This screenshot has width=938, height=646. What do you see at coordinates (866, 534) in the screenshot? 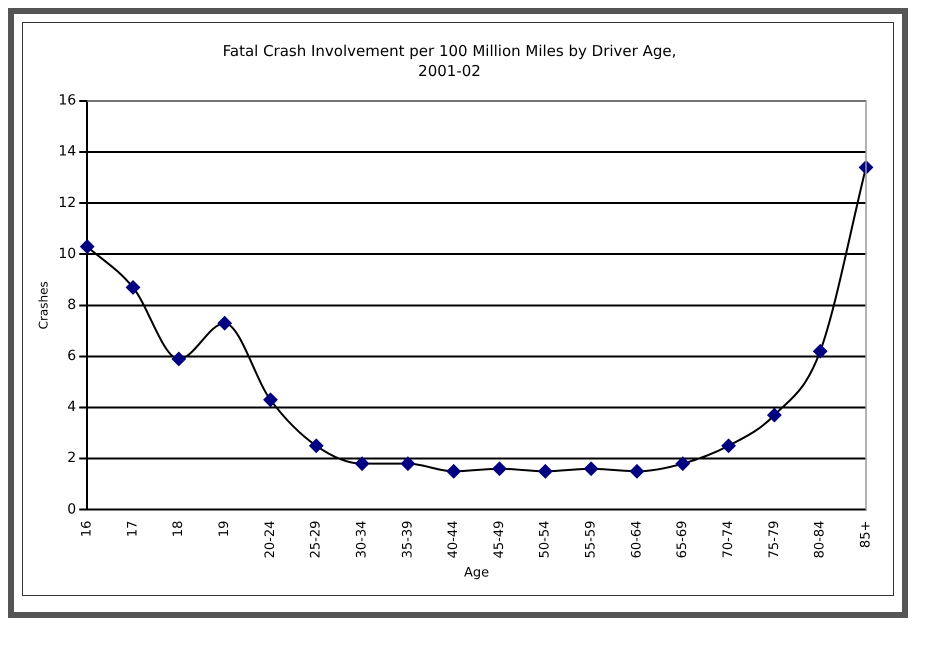
I see `x-tick-label: 85+` at bounding box center [866, 534].